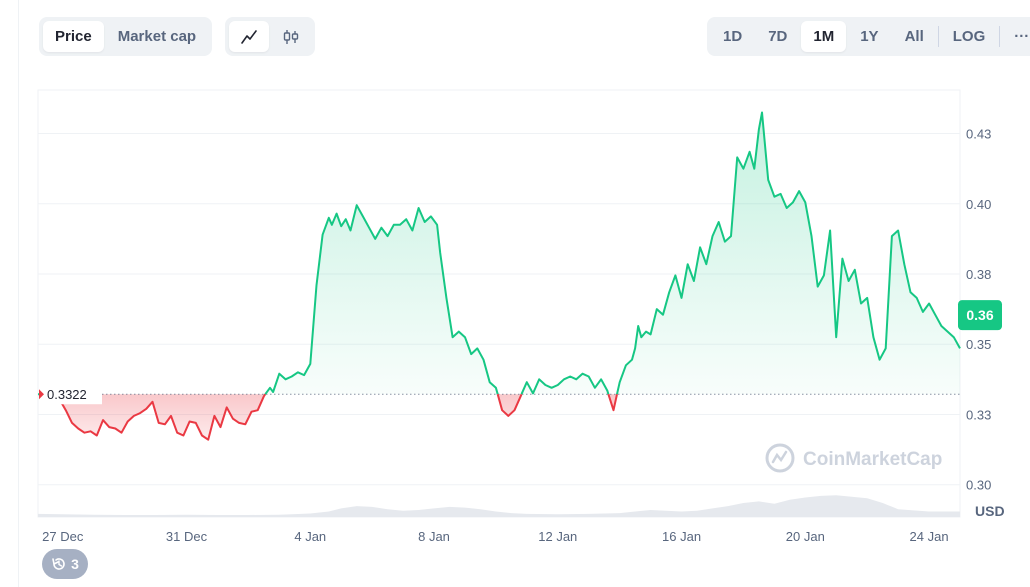 Image resolution: width=1030 pixels, height=587 pixels. I want to click on range-7d-button: 7D, so click(778, 36).